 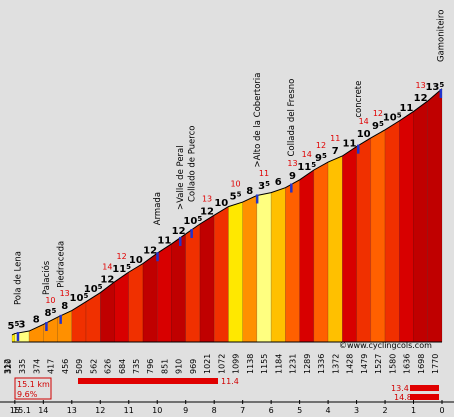 I want to click on altitude-label: 626, so click(x=108, y=366).